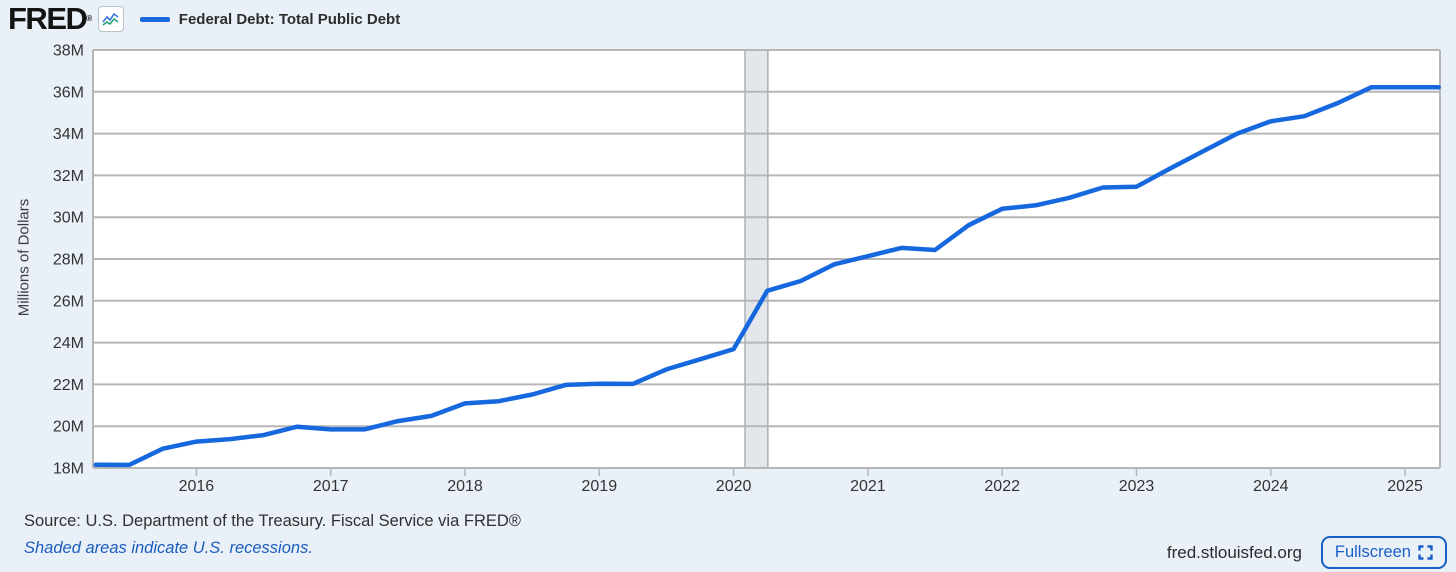 The width and height of the screenshot is (1456, 572). Describe the element at coordinates (465, 486) in the screenshot. I see `x-tick-label: 2018` at that location.